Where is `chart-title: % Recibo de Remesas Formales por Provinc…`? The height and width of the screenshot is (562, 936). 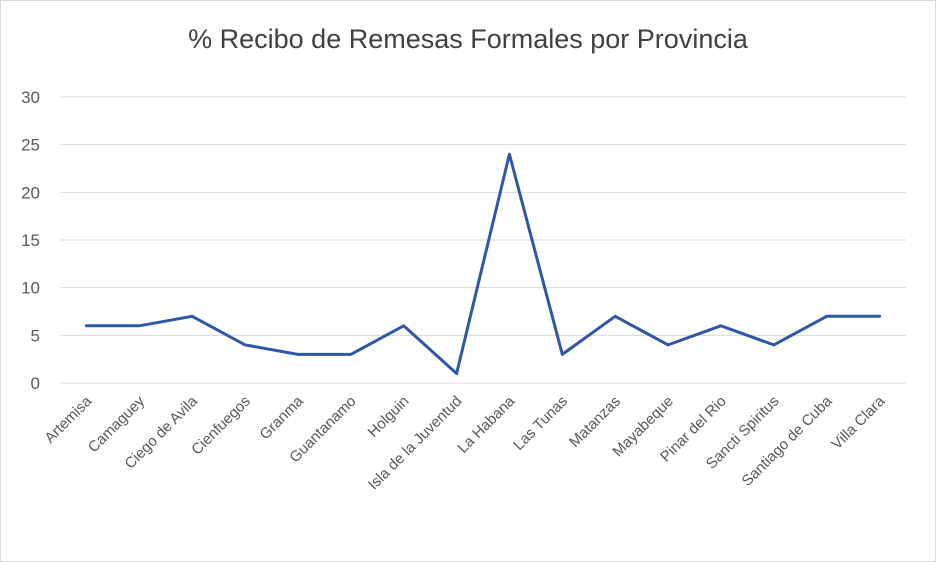 chart-title: % Recibo de Remesas Formales por Provinc… is located at coordinates (468, 39).